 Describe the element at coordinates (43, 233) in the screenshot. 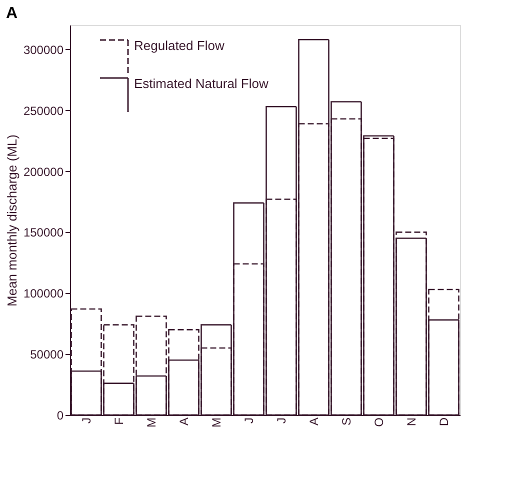

I see `y-tick-label: 150000` at that location.